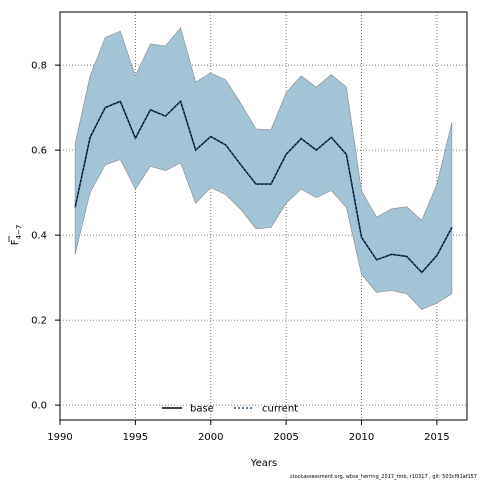 This screenshot has width=480, height=480. I want to click on legend-label-base: base, so click(202, 409).